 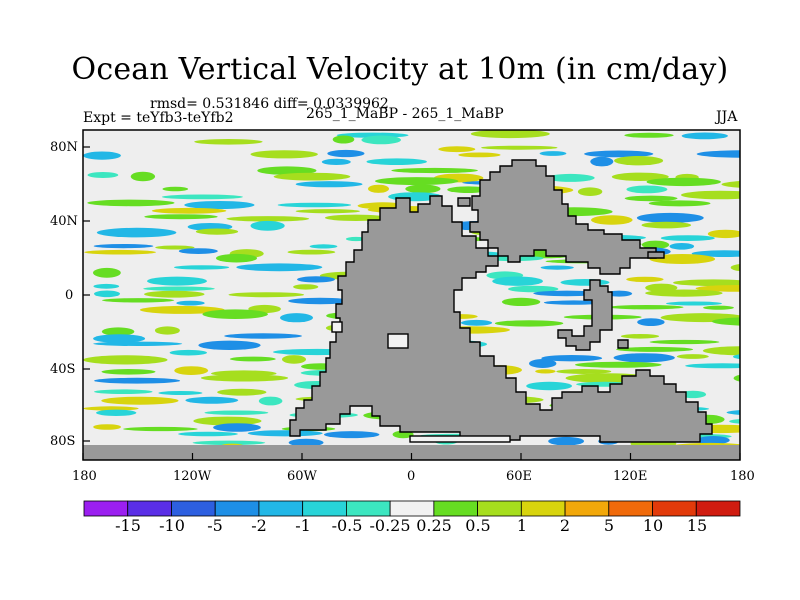 What do you see at coordinates (158, 118) in the screenshot?
I see `experiment-label: Expt = teYfb3-teYfb2` at bounding box center [158, 118].